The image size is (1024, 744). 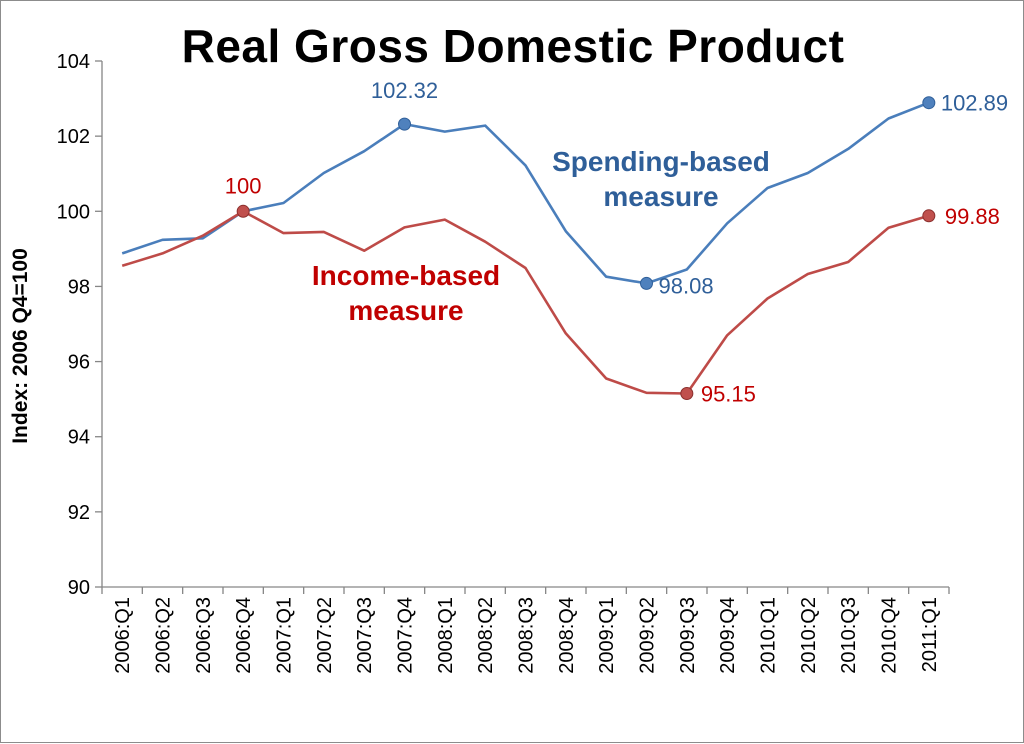 I want to click on data-label: 100, so click(x=243, y=185).